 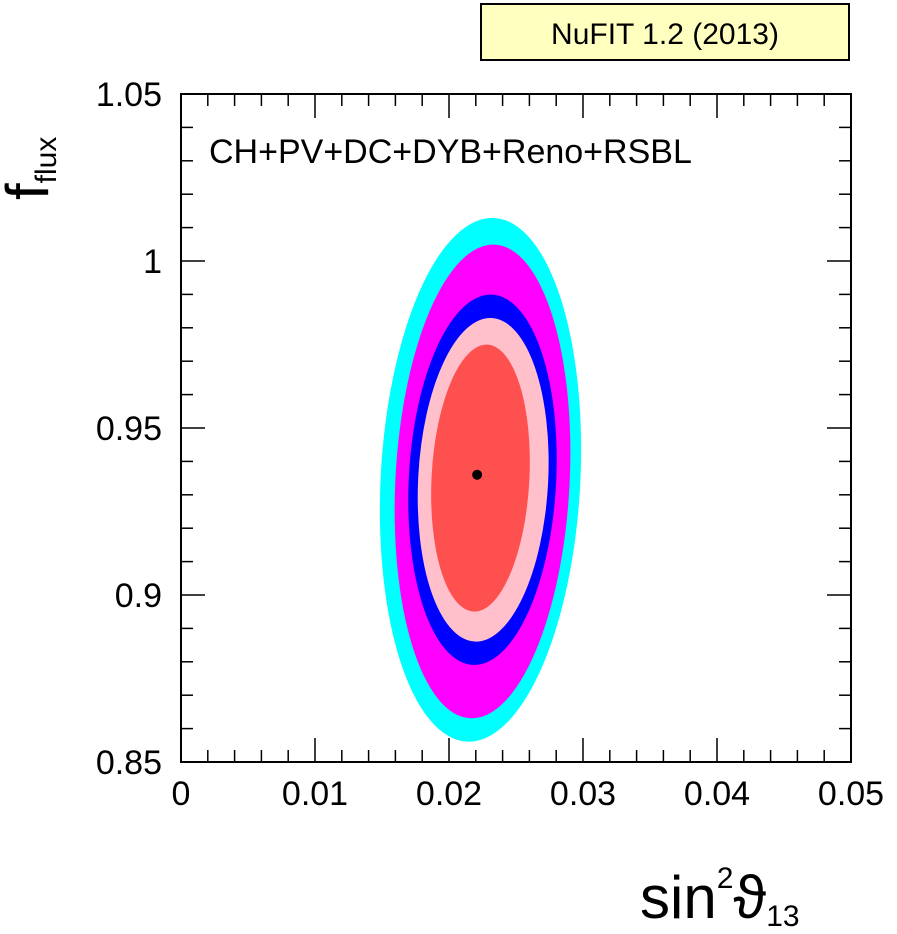 I want to click on x-tick-label: 0.04, so click(x=717, y=794).